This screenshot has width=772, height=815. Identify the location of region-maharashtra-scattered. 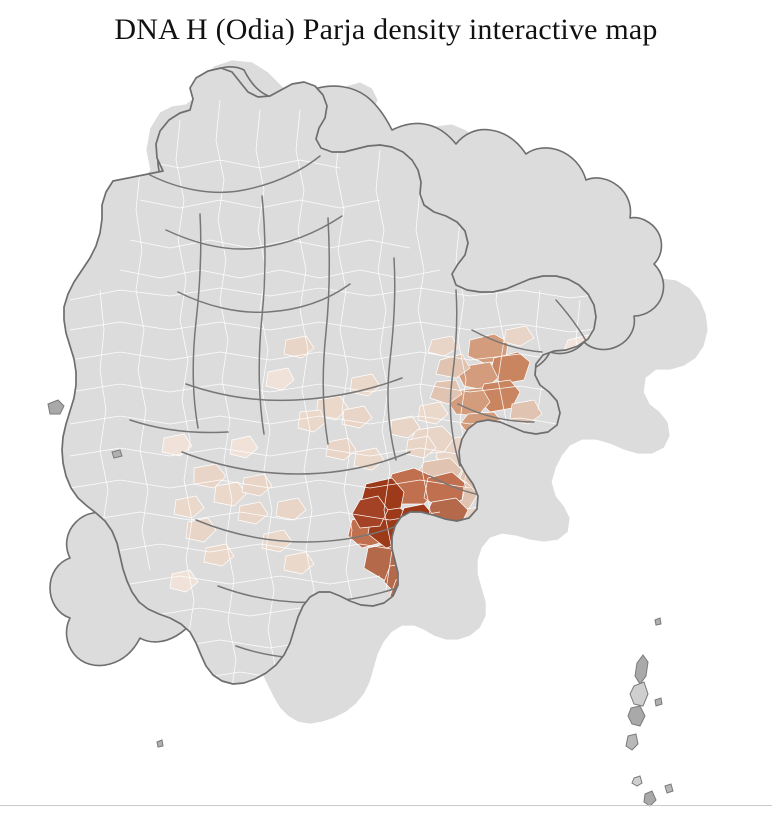
(238, 513).